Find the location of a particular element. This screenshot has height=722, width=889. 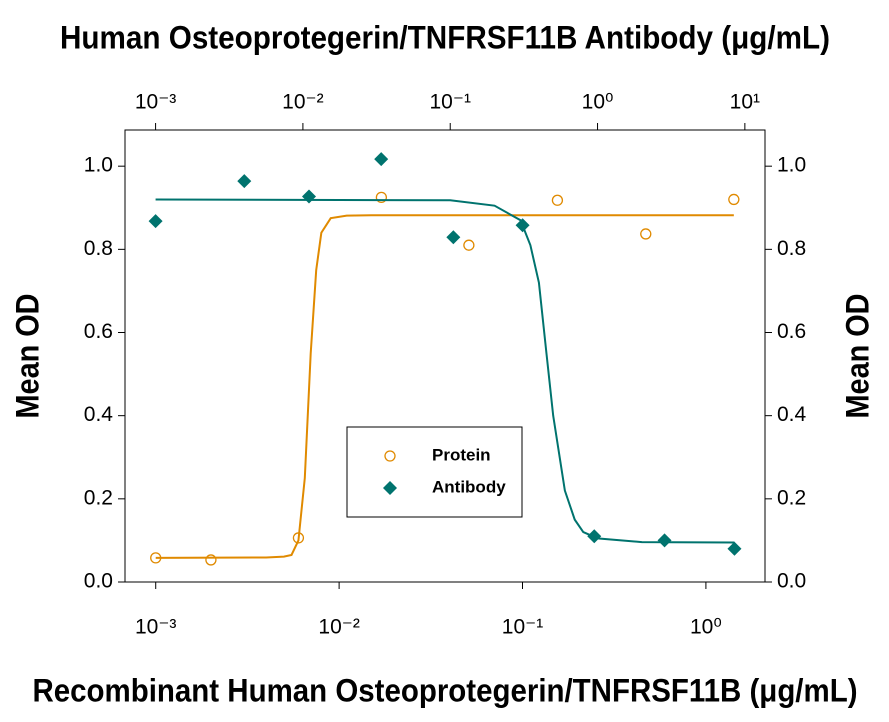

y-tick-label: 1.0 is located at coordinates (98, 165).